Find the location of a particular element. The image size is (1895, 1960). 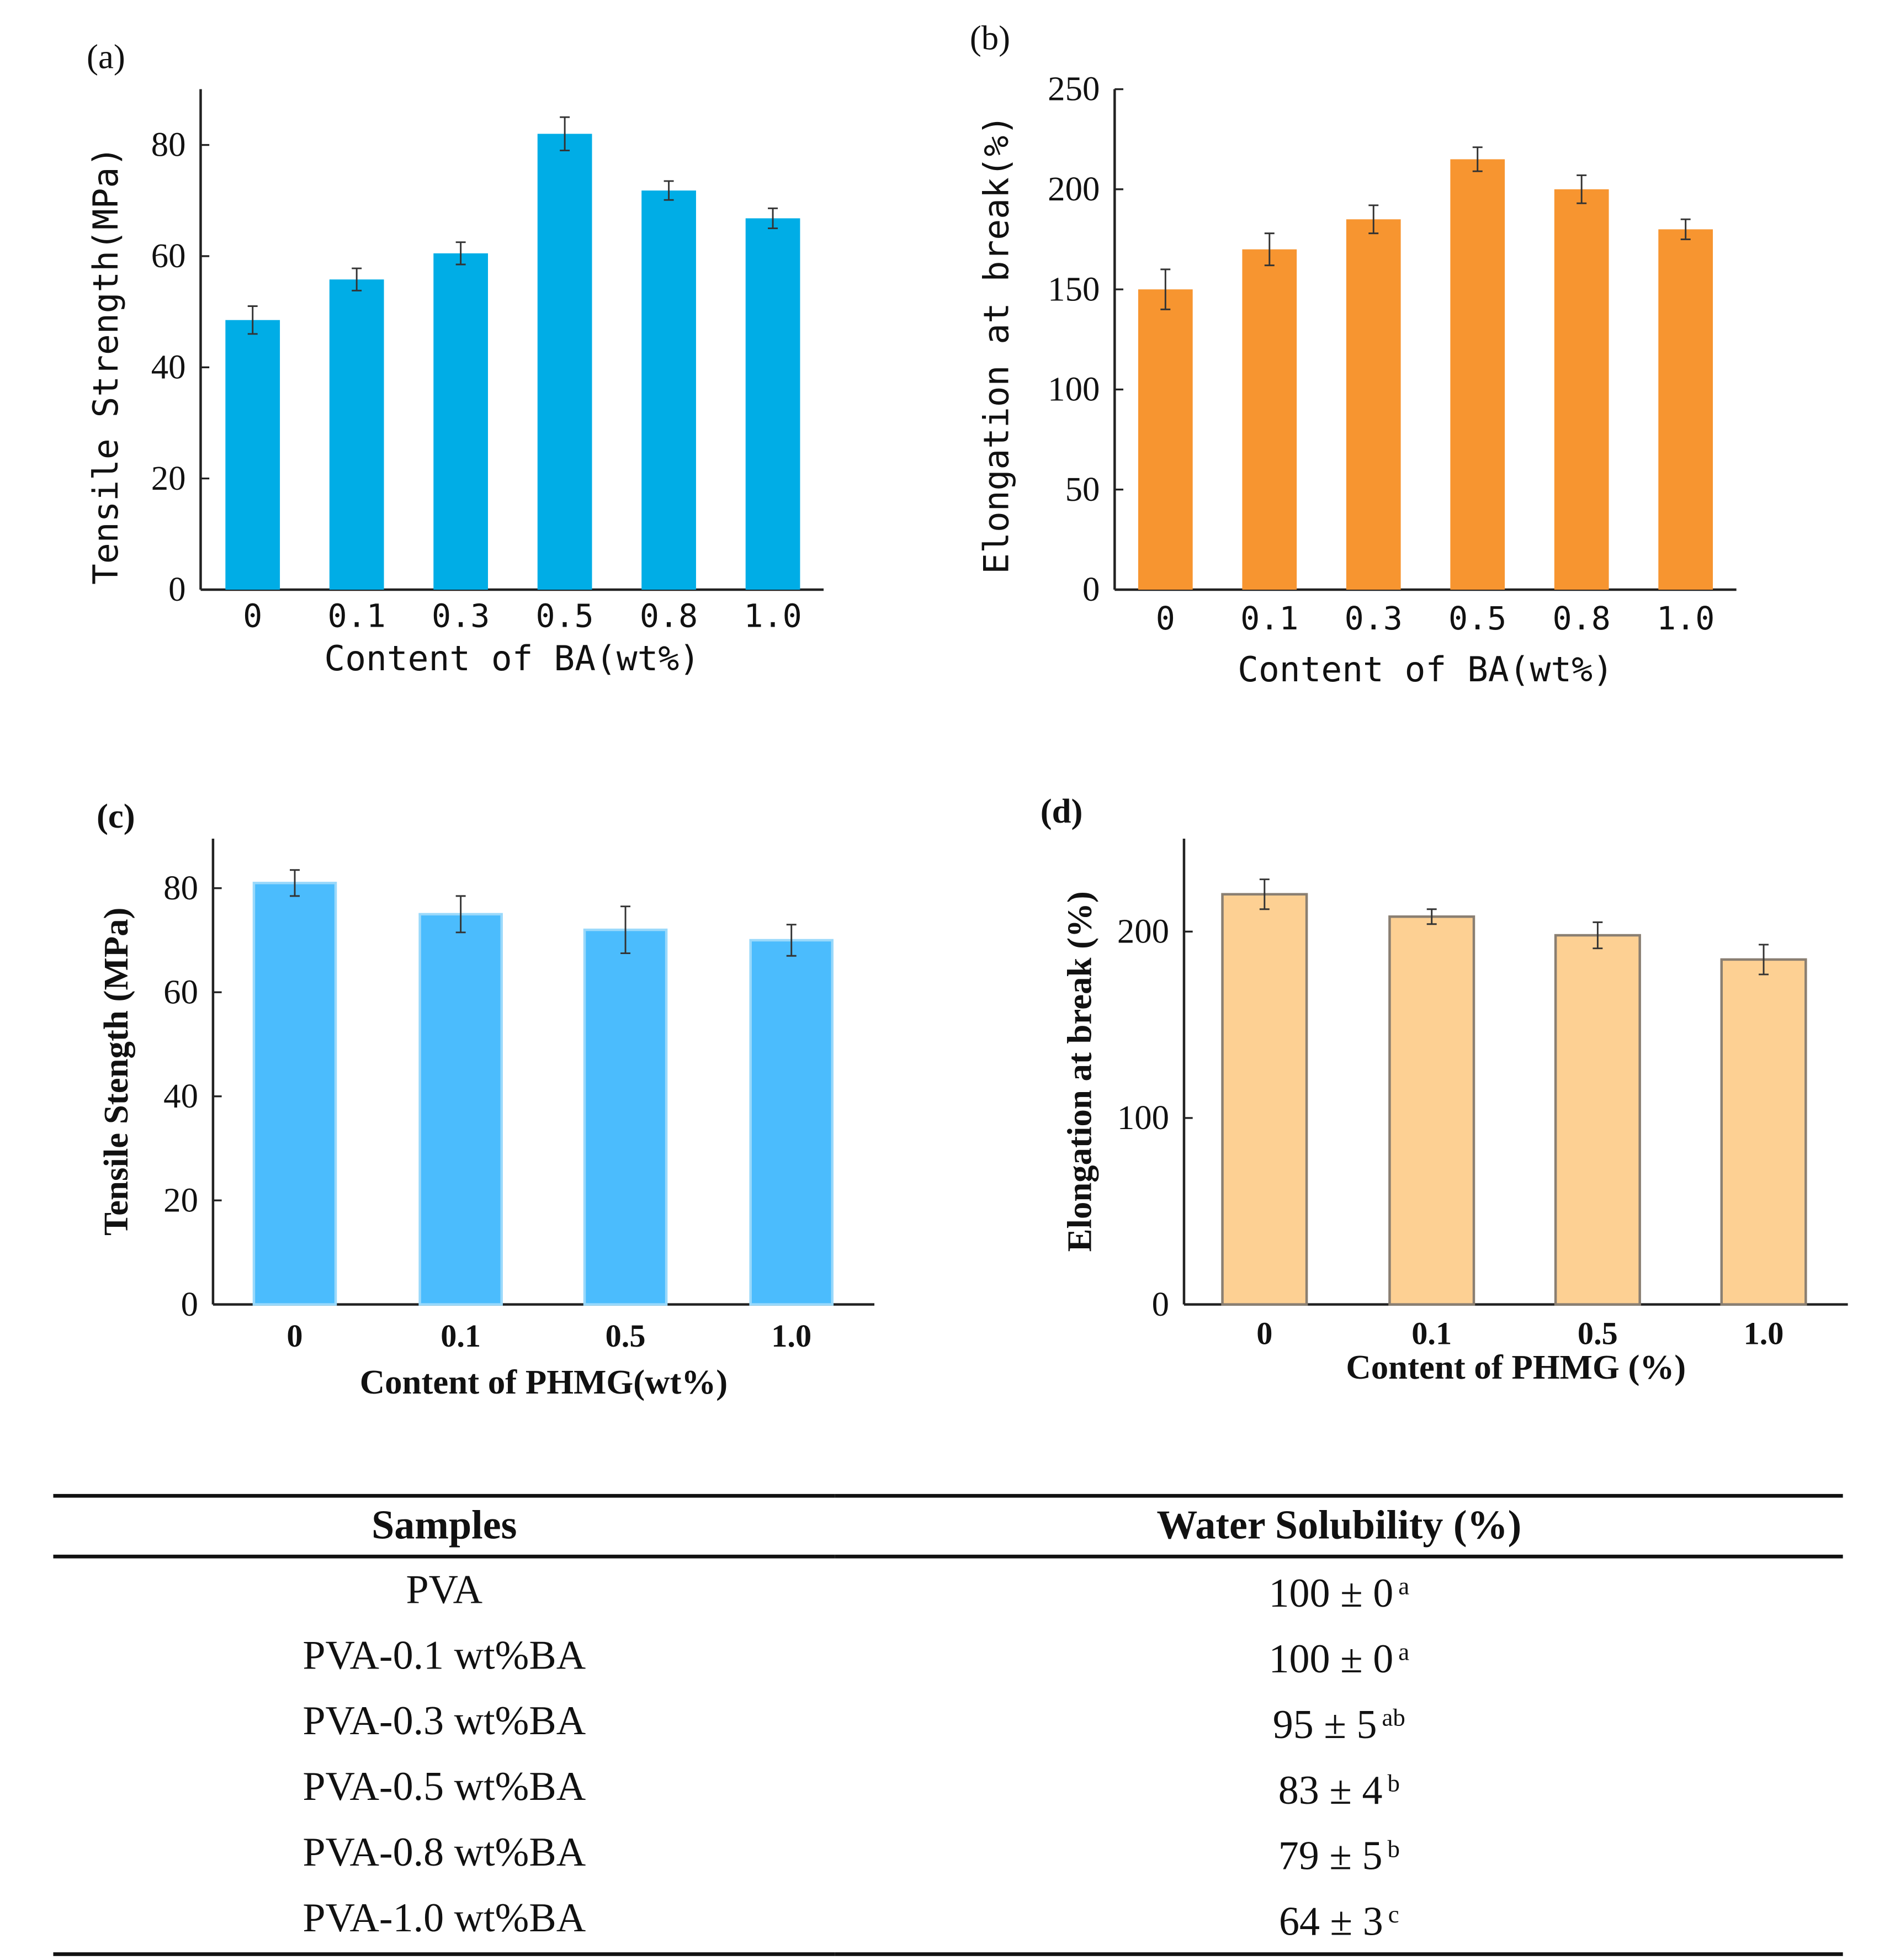

panel-a-y-tick-label: 0 is located at coordinates (176, 589).